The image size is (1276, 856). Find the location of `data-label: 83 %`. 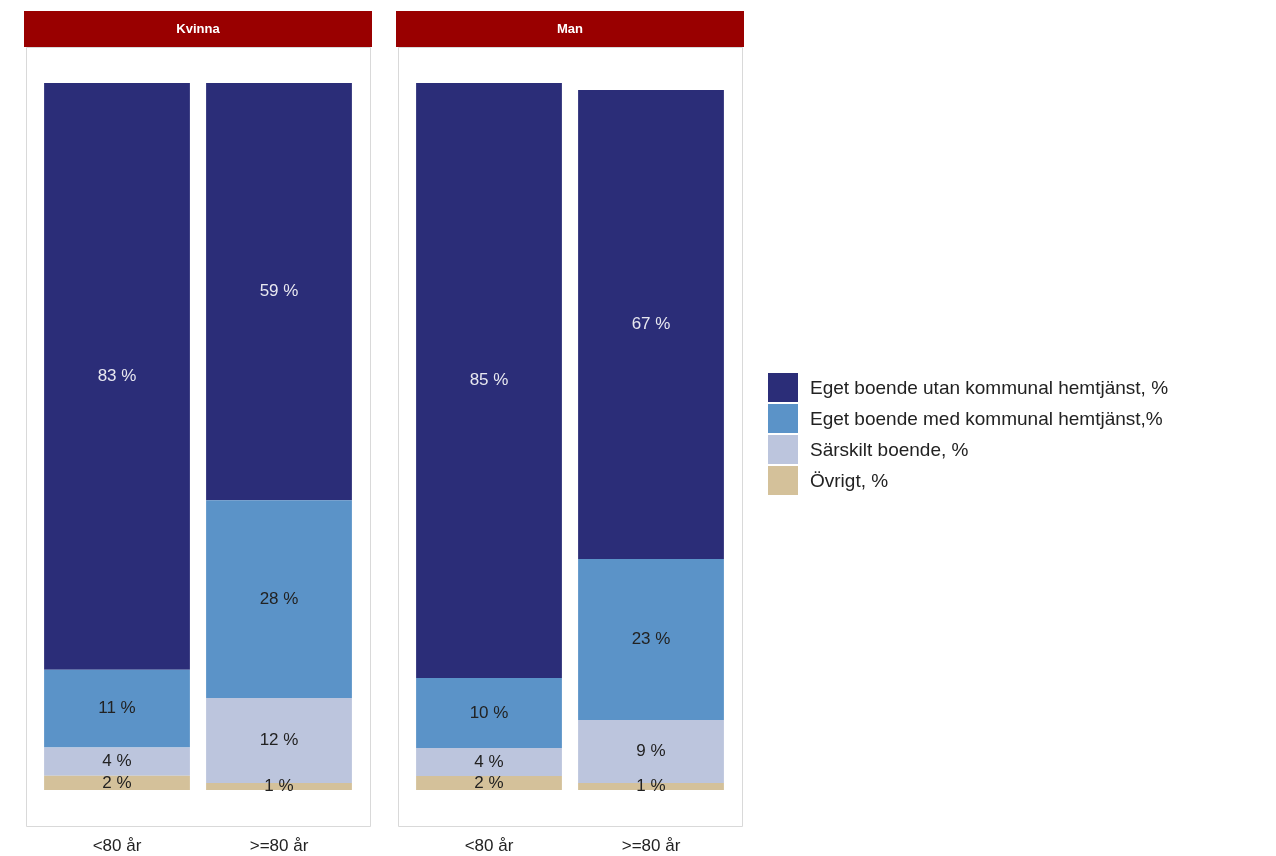

data-label: 83 % is located at coordinates (117, 376).